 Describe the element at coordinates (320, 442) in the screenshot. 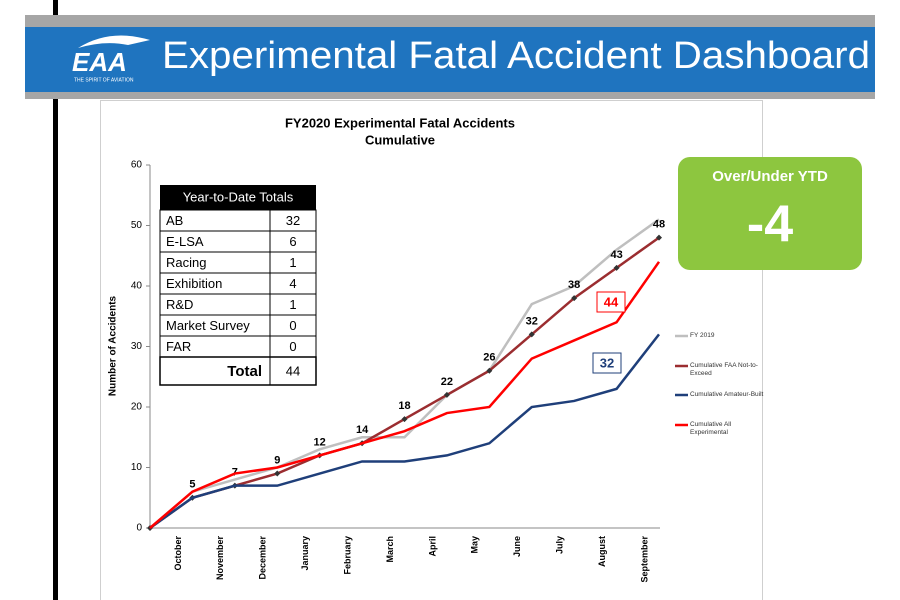

I see `data-label: 12` at that location.